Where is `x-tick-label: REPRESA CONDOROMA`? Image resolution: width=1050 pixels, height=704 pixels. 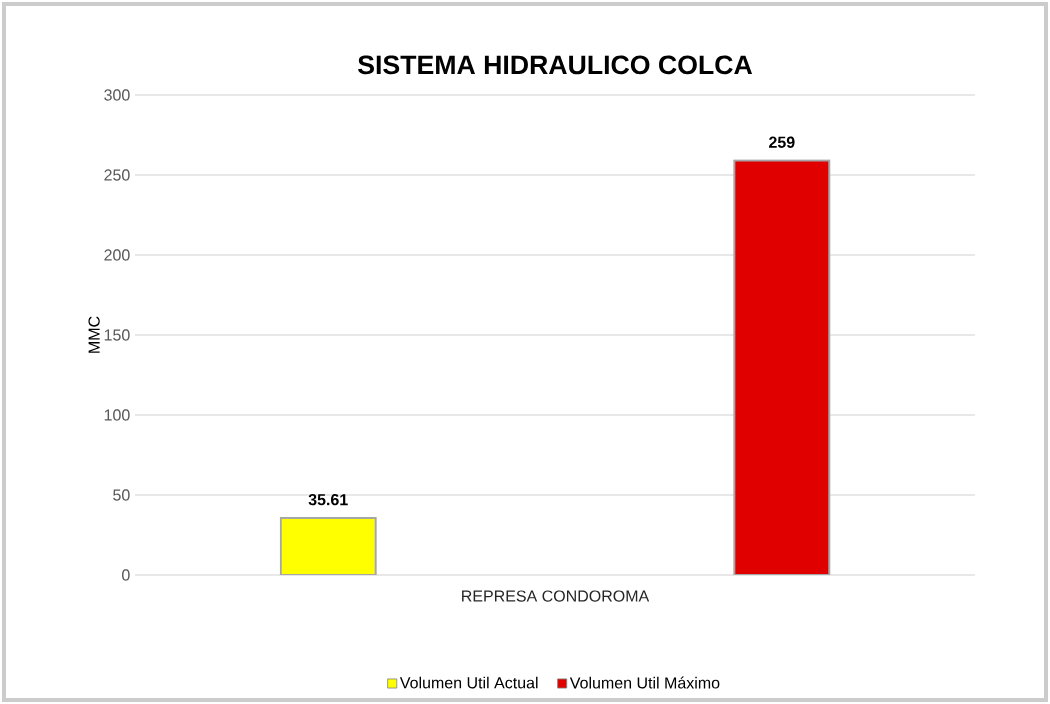
x-tick-label: REPRESA CONDOROMA is located at coordinates (556, 596).